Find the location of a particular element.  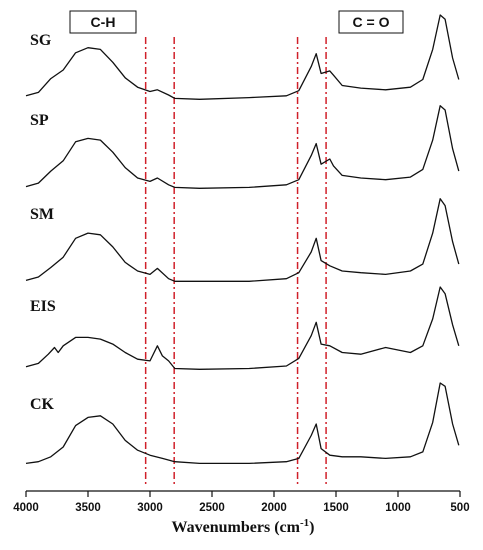

band-label-c-o: C = O is located at coordinates (371, 22).